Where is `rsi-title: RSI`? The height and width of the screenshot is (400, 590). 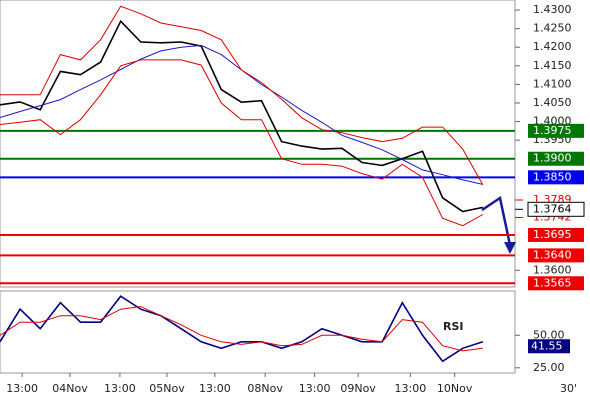 rsi-title: RSI is located at coordinates (453, 326).